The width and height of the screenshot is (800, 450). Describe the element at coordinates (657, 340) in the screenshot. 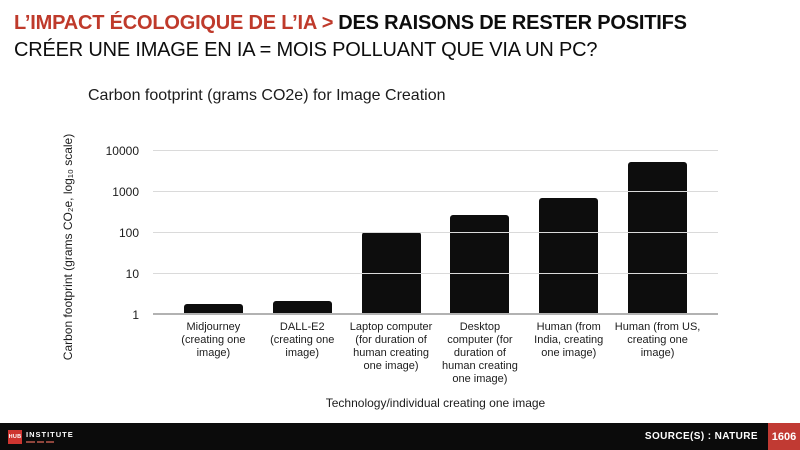

I see `x-tick-label: Human (from US, creating one image)` at that location.